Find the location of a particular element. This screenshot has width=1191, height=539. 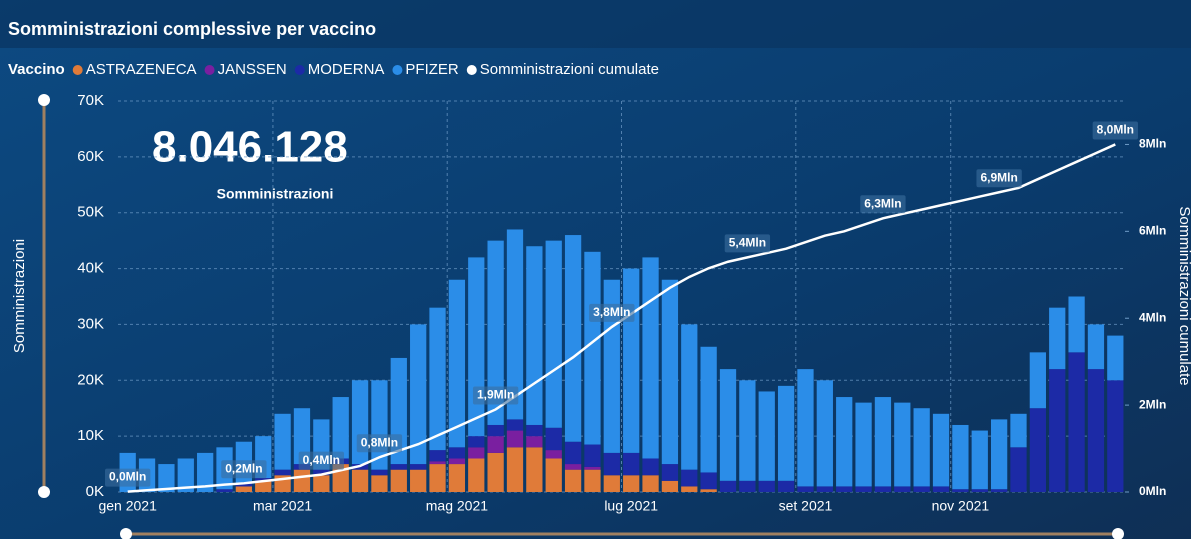

data-label-group: 3,8Mln is located at coordinates (612, 312).